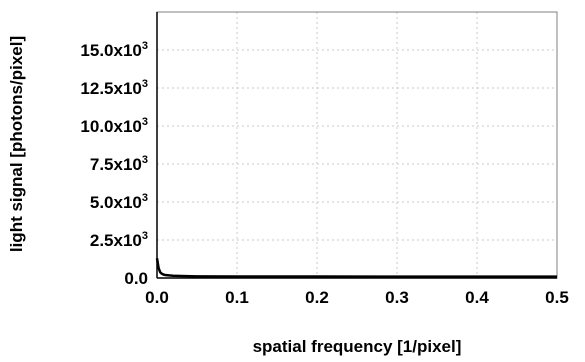 The height and width of the screenshot is (362, 585). I want to click on series-line, so click(356, 268).